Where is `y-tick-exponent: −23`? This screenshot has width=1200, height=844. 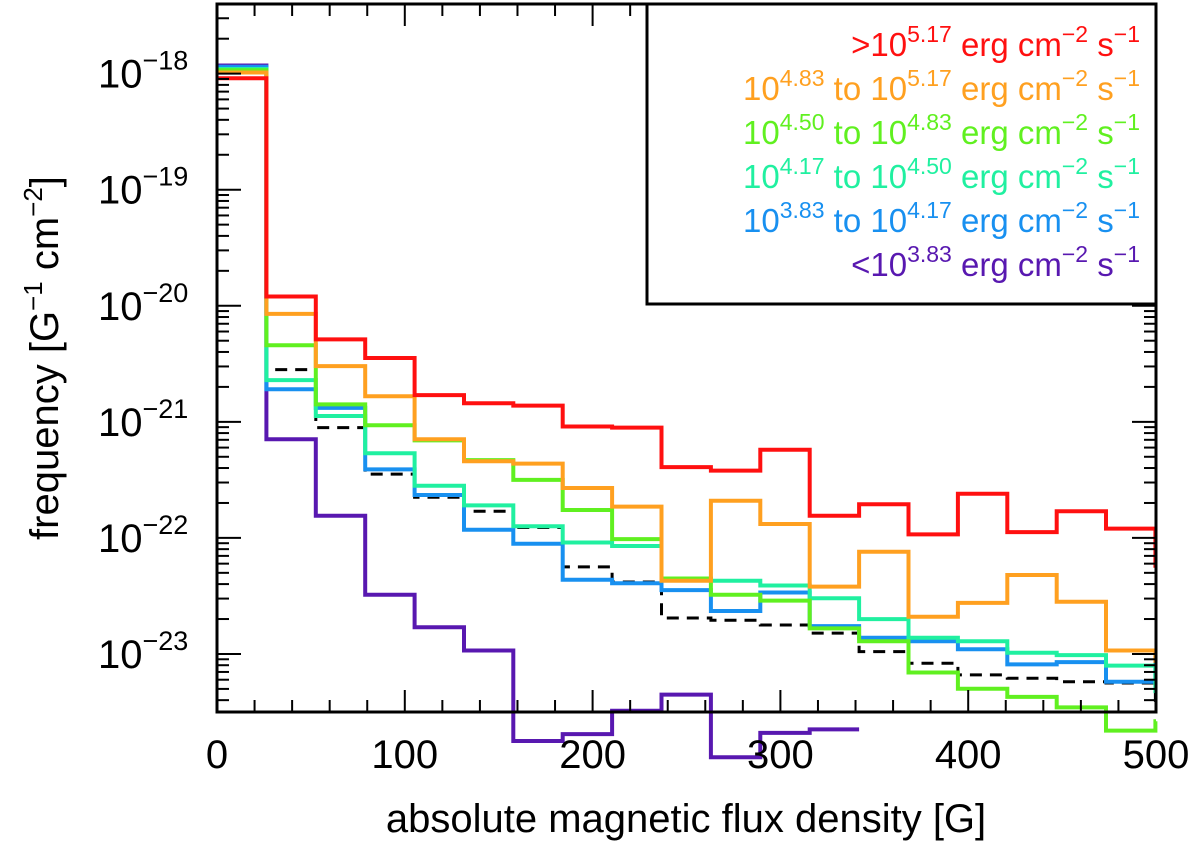 y-tick-exponent: −23 is located at coordinates (166, 641).